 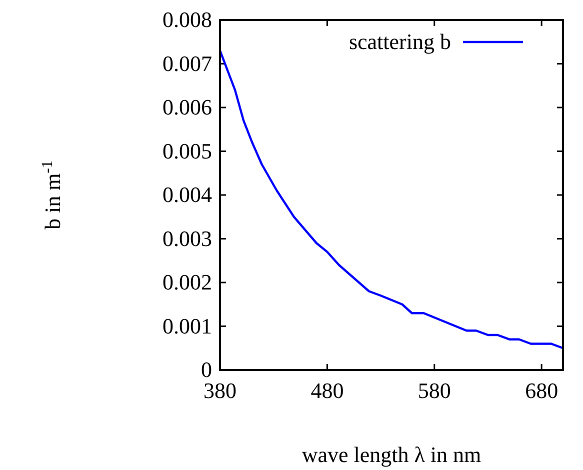 I want to click on x-axis-title: wave length λ in nm, so click(x=392, y=454).